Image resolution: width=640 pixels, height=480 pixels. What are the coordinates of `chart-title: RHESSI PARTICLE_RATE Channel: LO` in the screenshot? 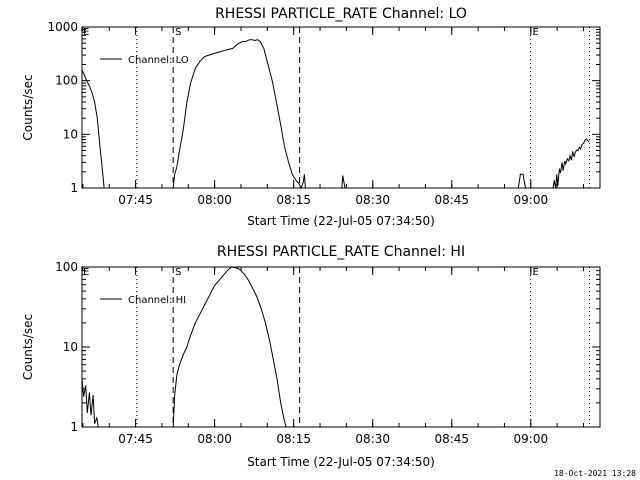 It's located at (341, 14).